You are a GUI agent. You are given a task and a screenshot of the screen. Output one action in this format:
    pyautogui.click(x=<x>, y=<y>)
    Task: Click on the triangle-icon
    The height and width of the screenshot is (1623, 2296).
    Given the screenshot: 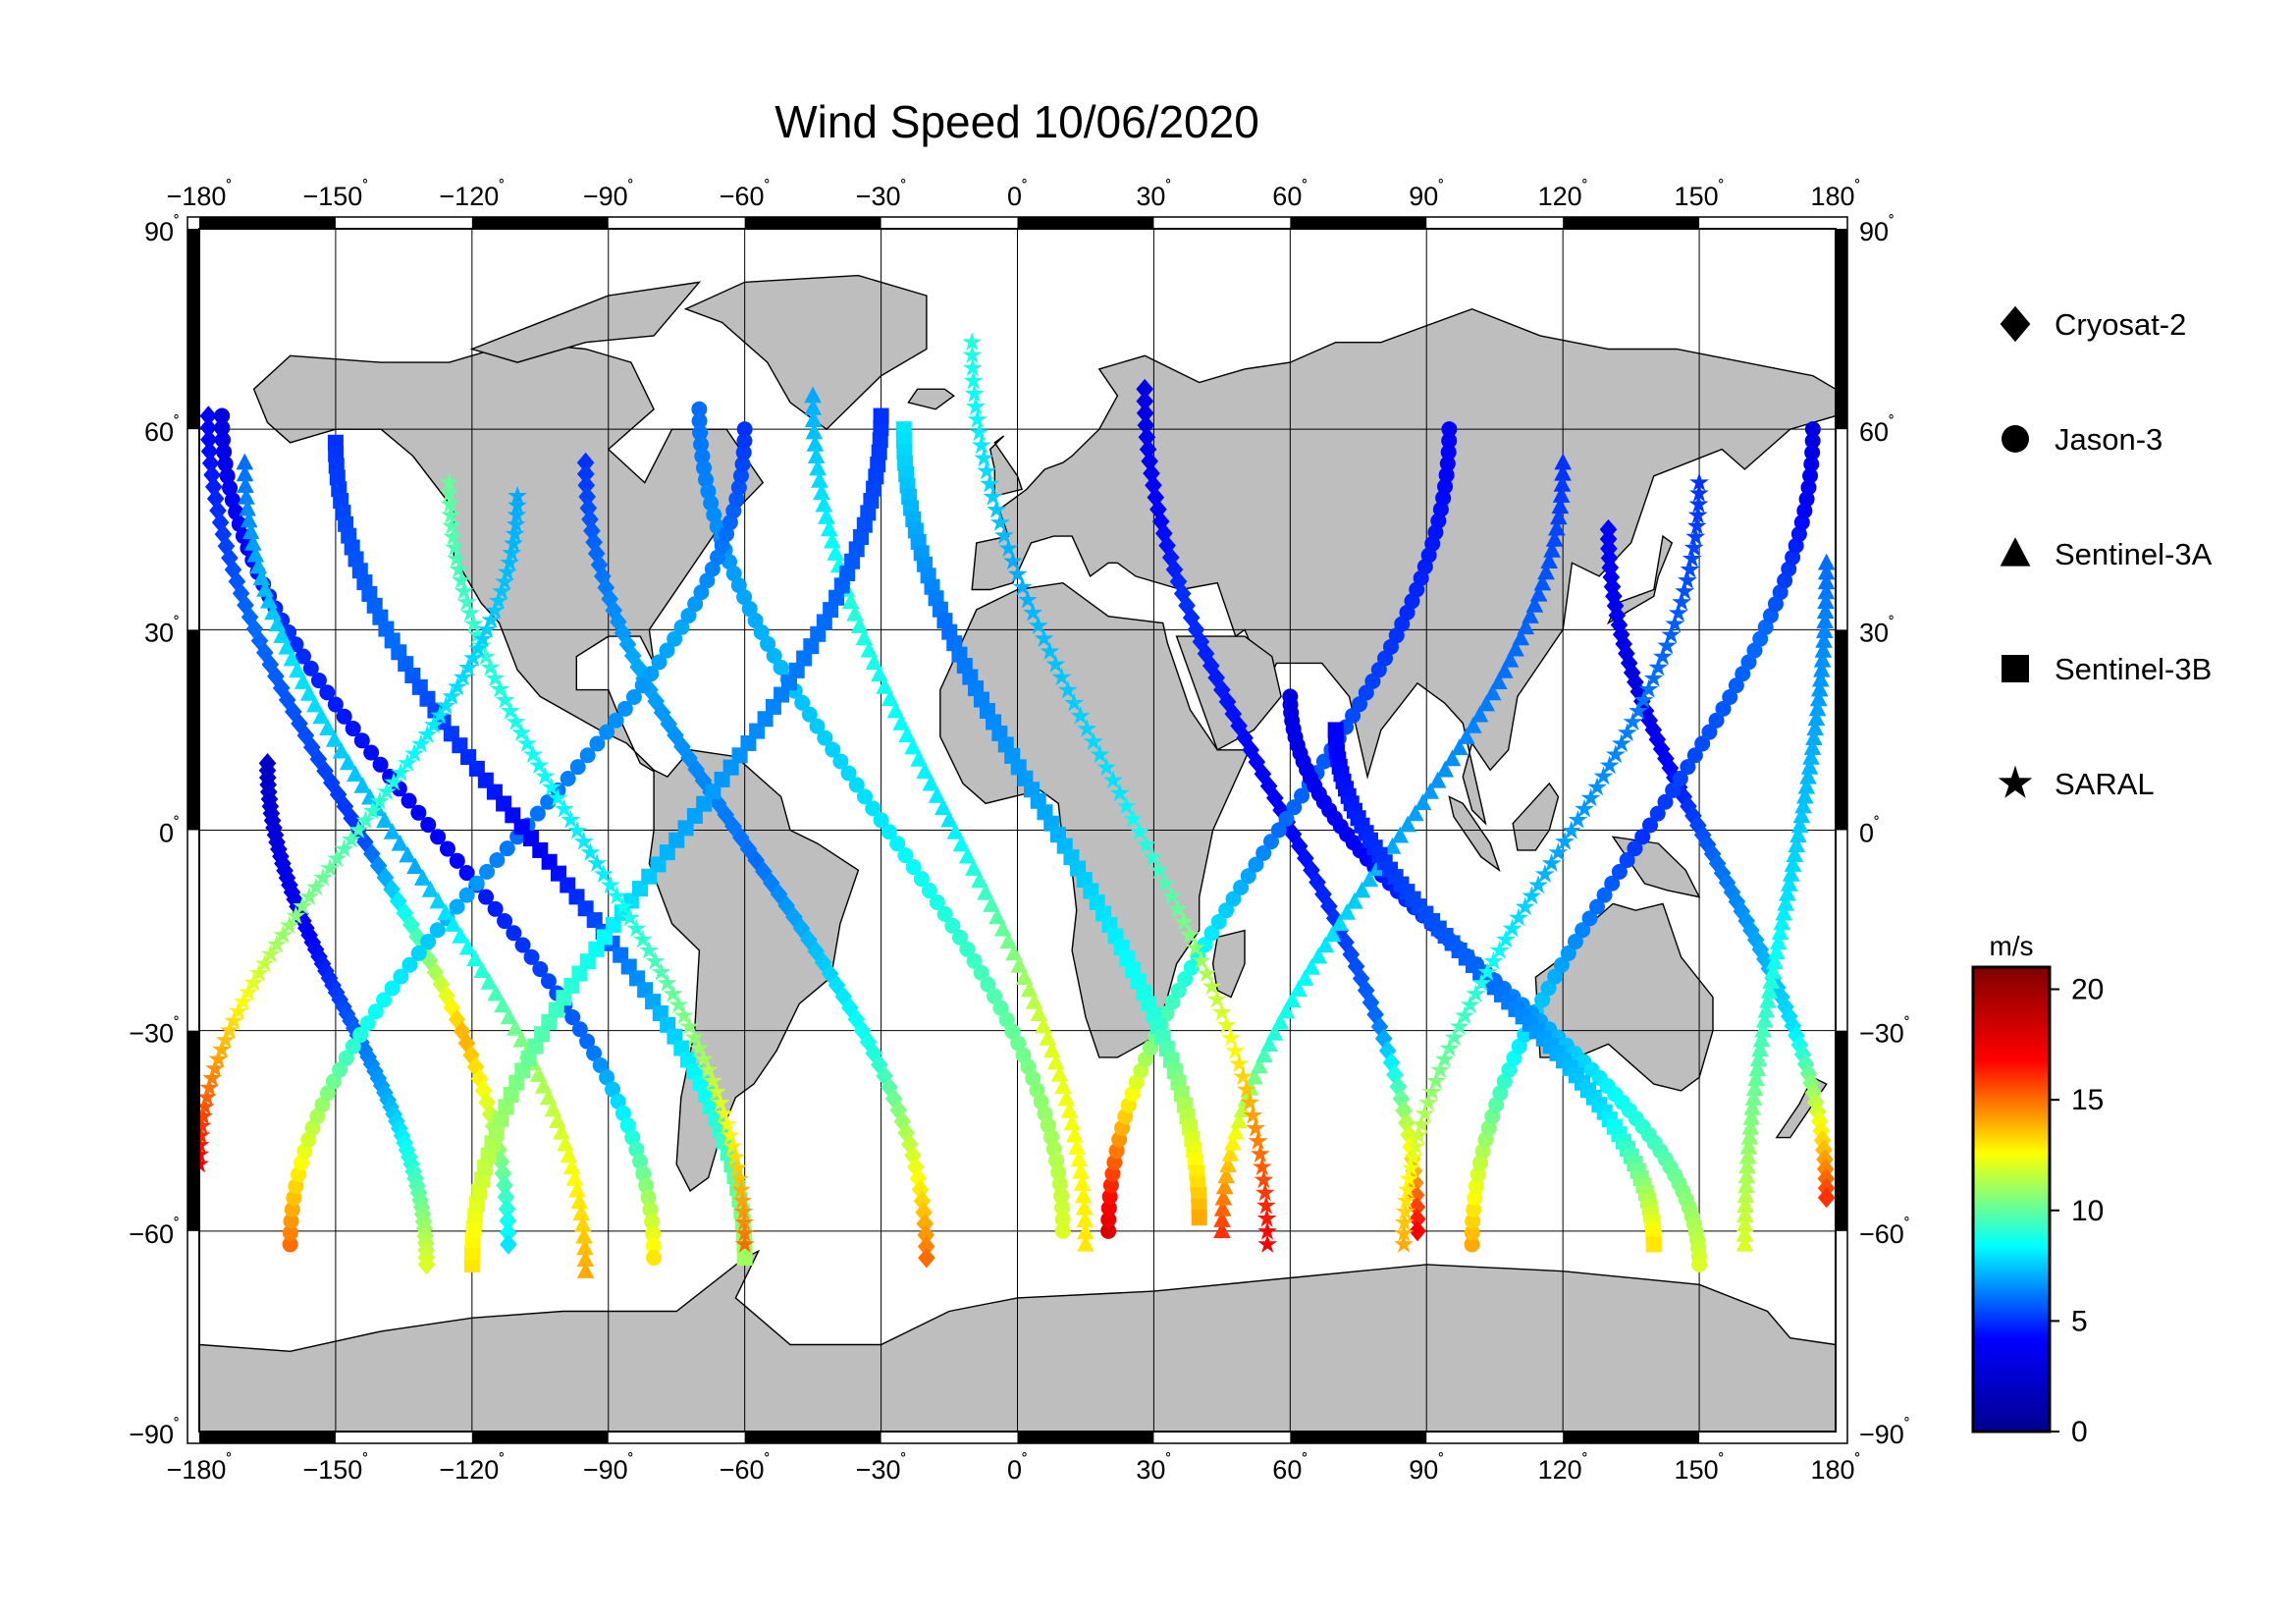 What is the action you would take?
    pyautogui.click(x=2016, y=552)
    